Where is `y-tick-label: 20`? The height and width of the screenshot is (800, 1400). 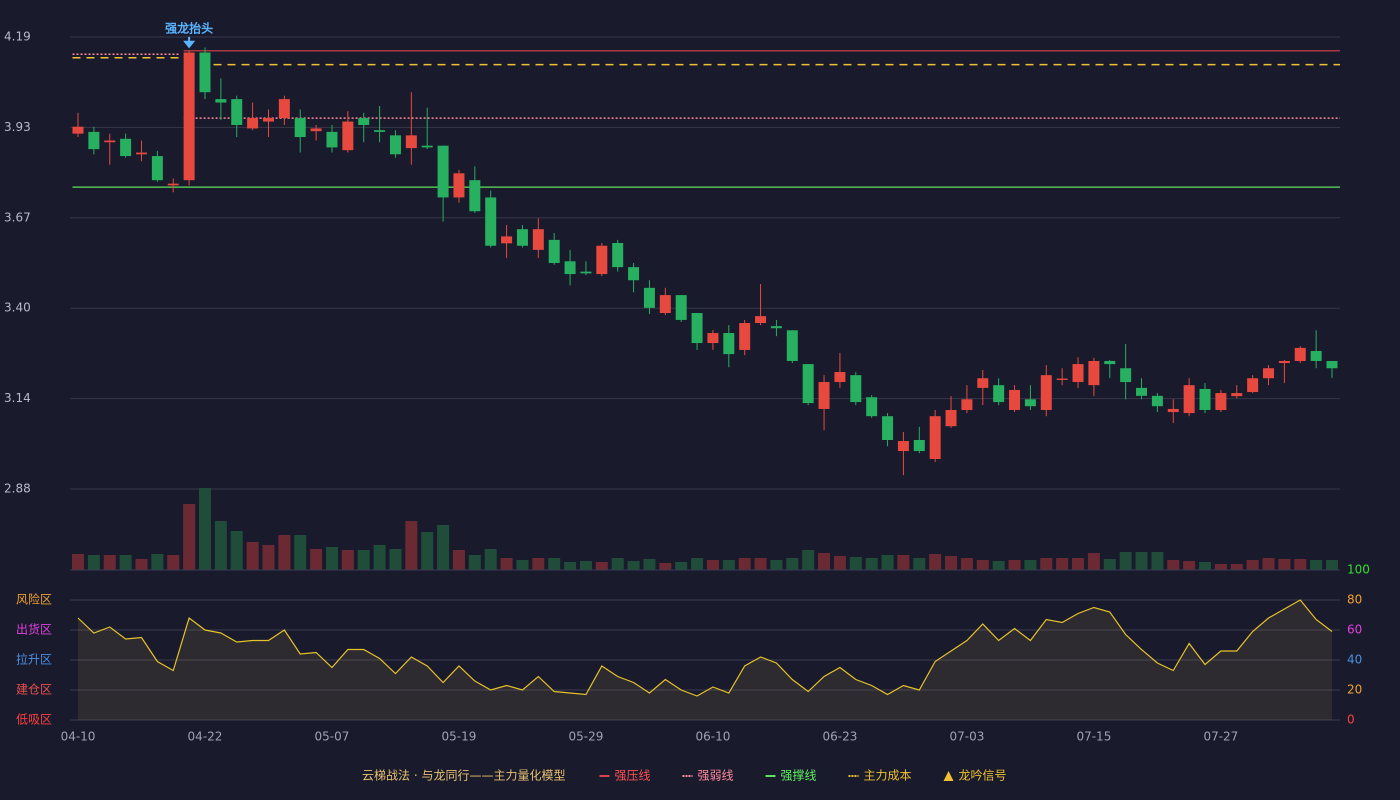
y-tick-label: 20 is located at coordinates (1354, 690).